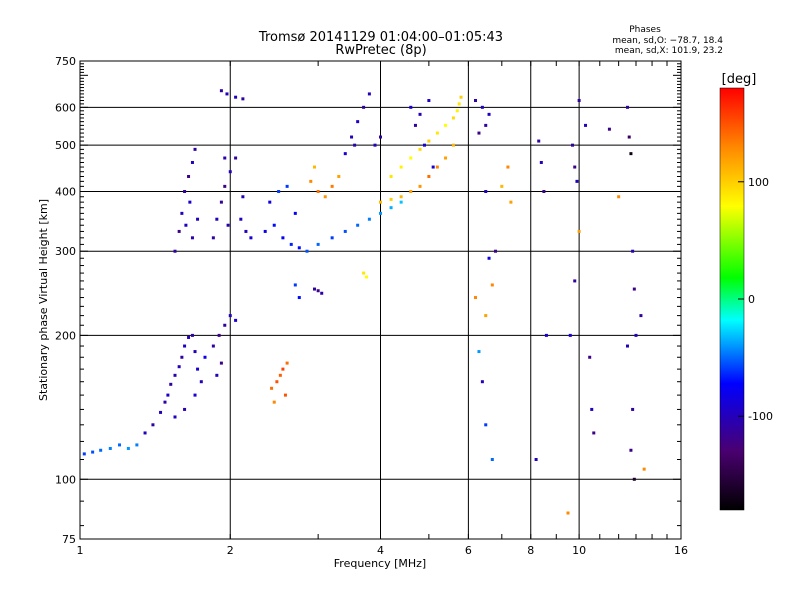 This screenshot has height=600, width=800. Describe the element at coordinates (65, 61) in the screenshot. I see `y-tick-label: 750` at that location.